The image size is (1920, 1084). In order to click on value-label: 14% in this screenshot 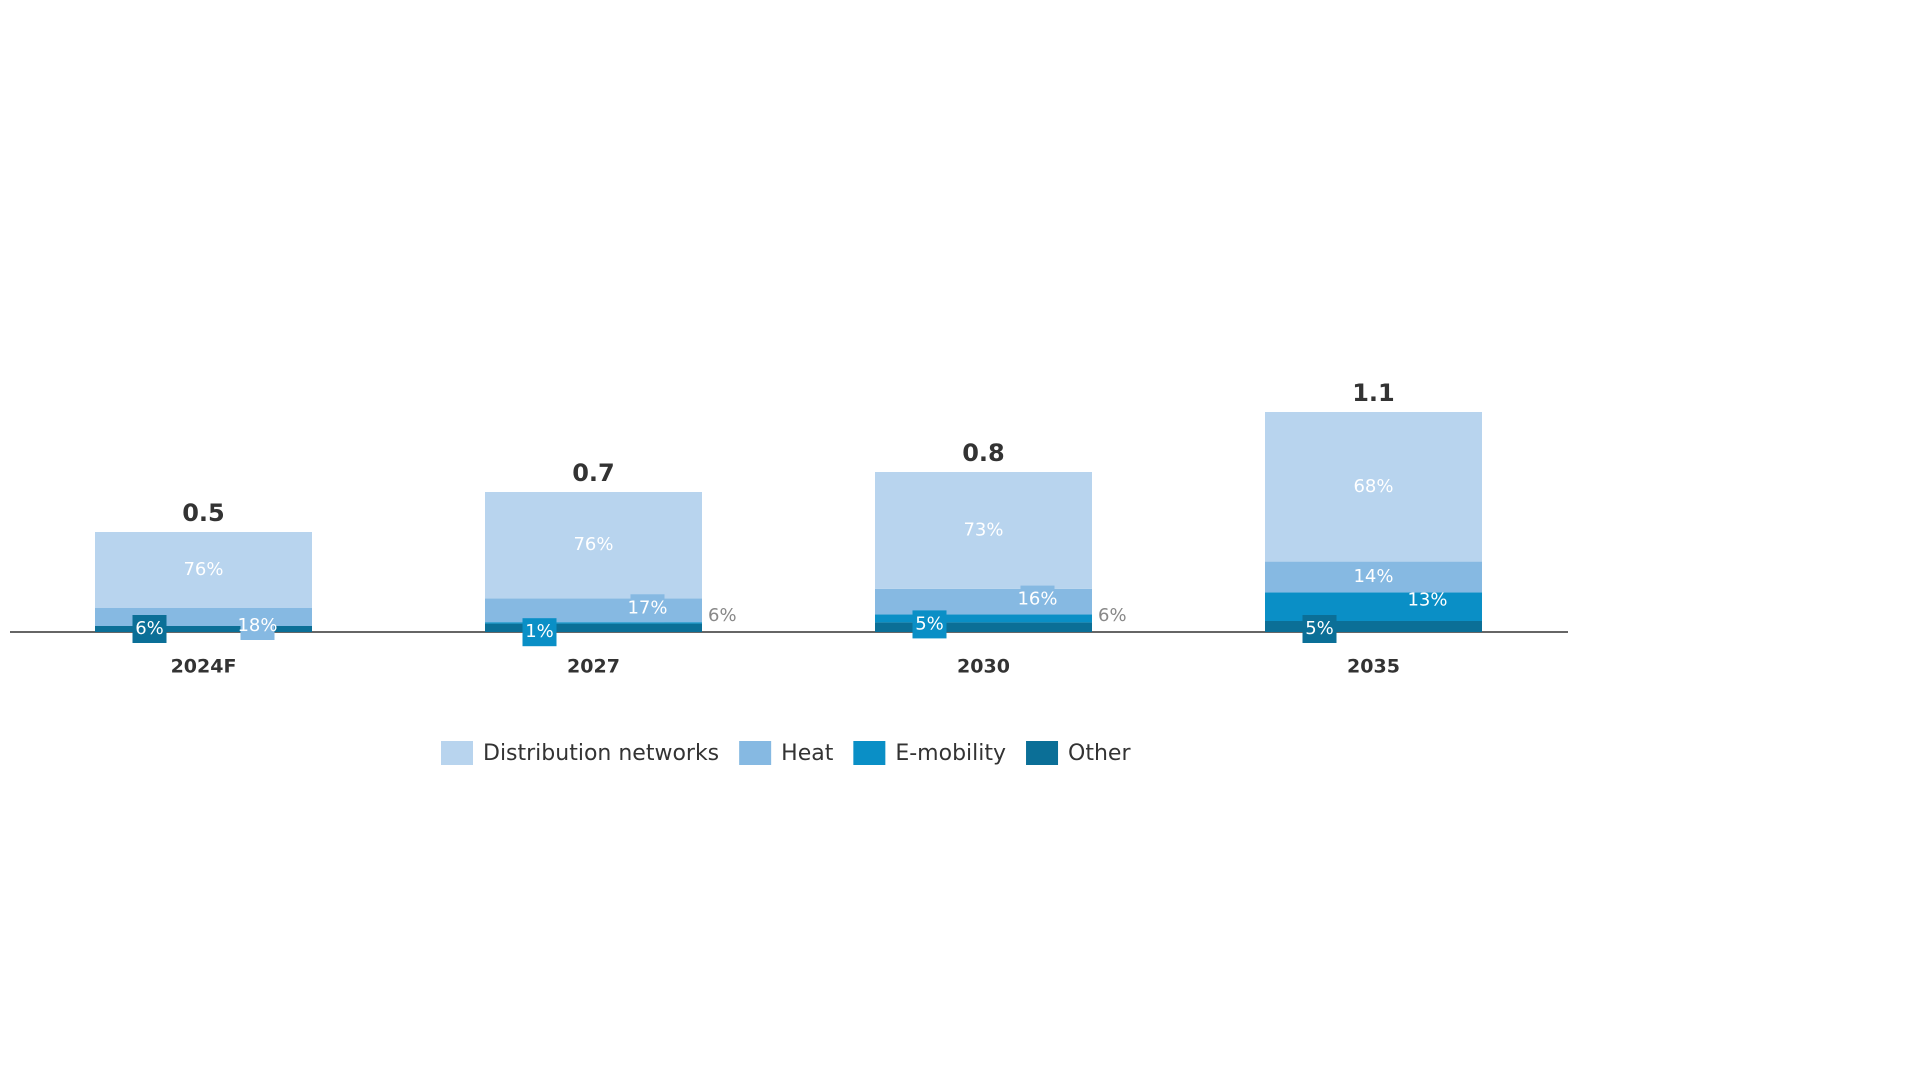, I will do `click(1373, 576)`.